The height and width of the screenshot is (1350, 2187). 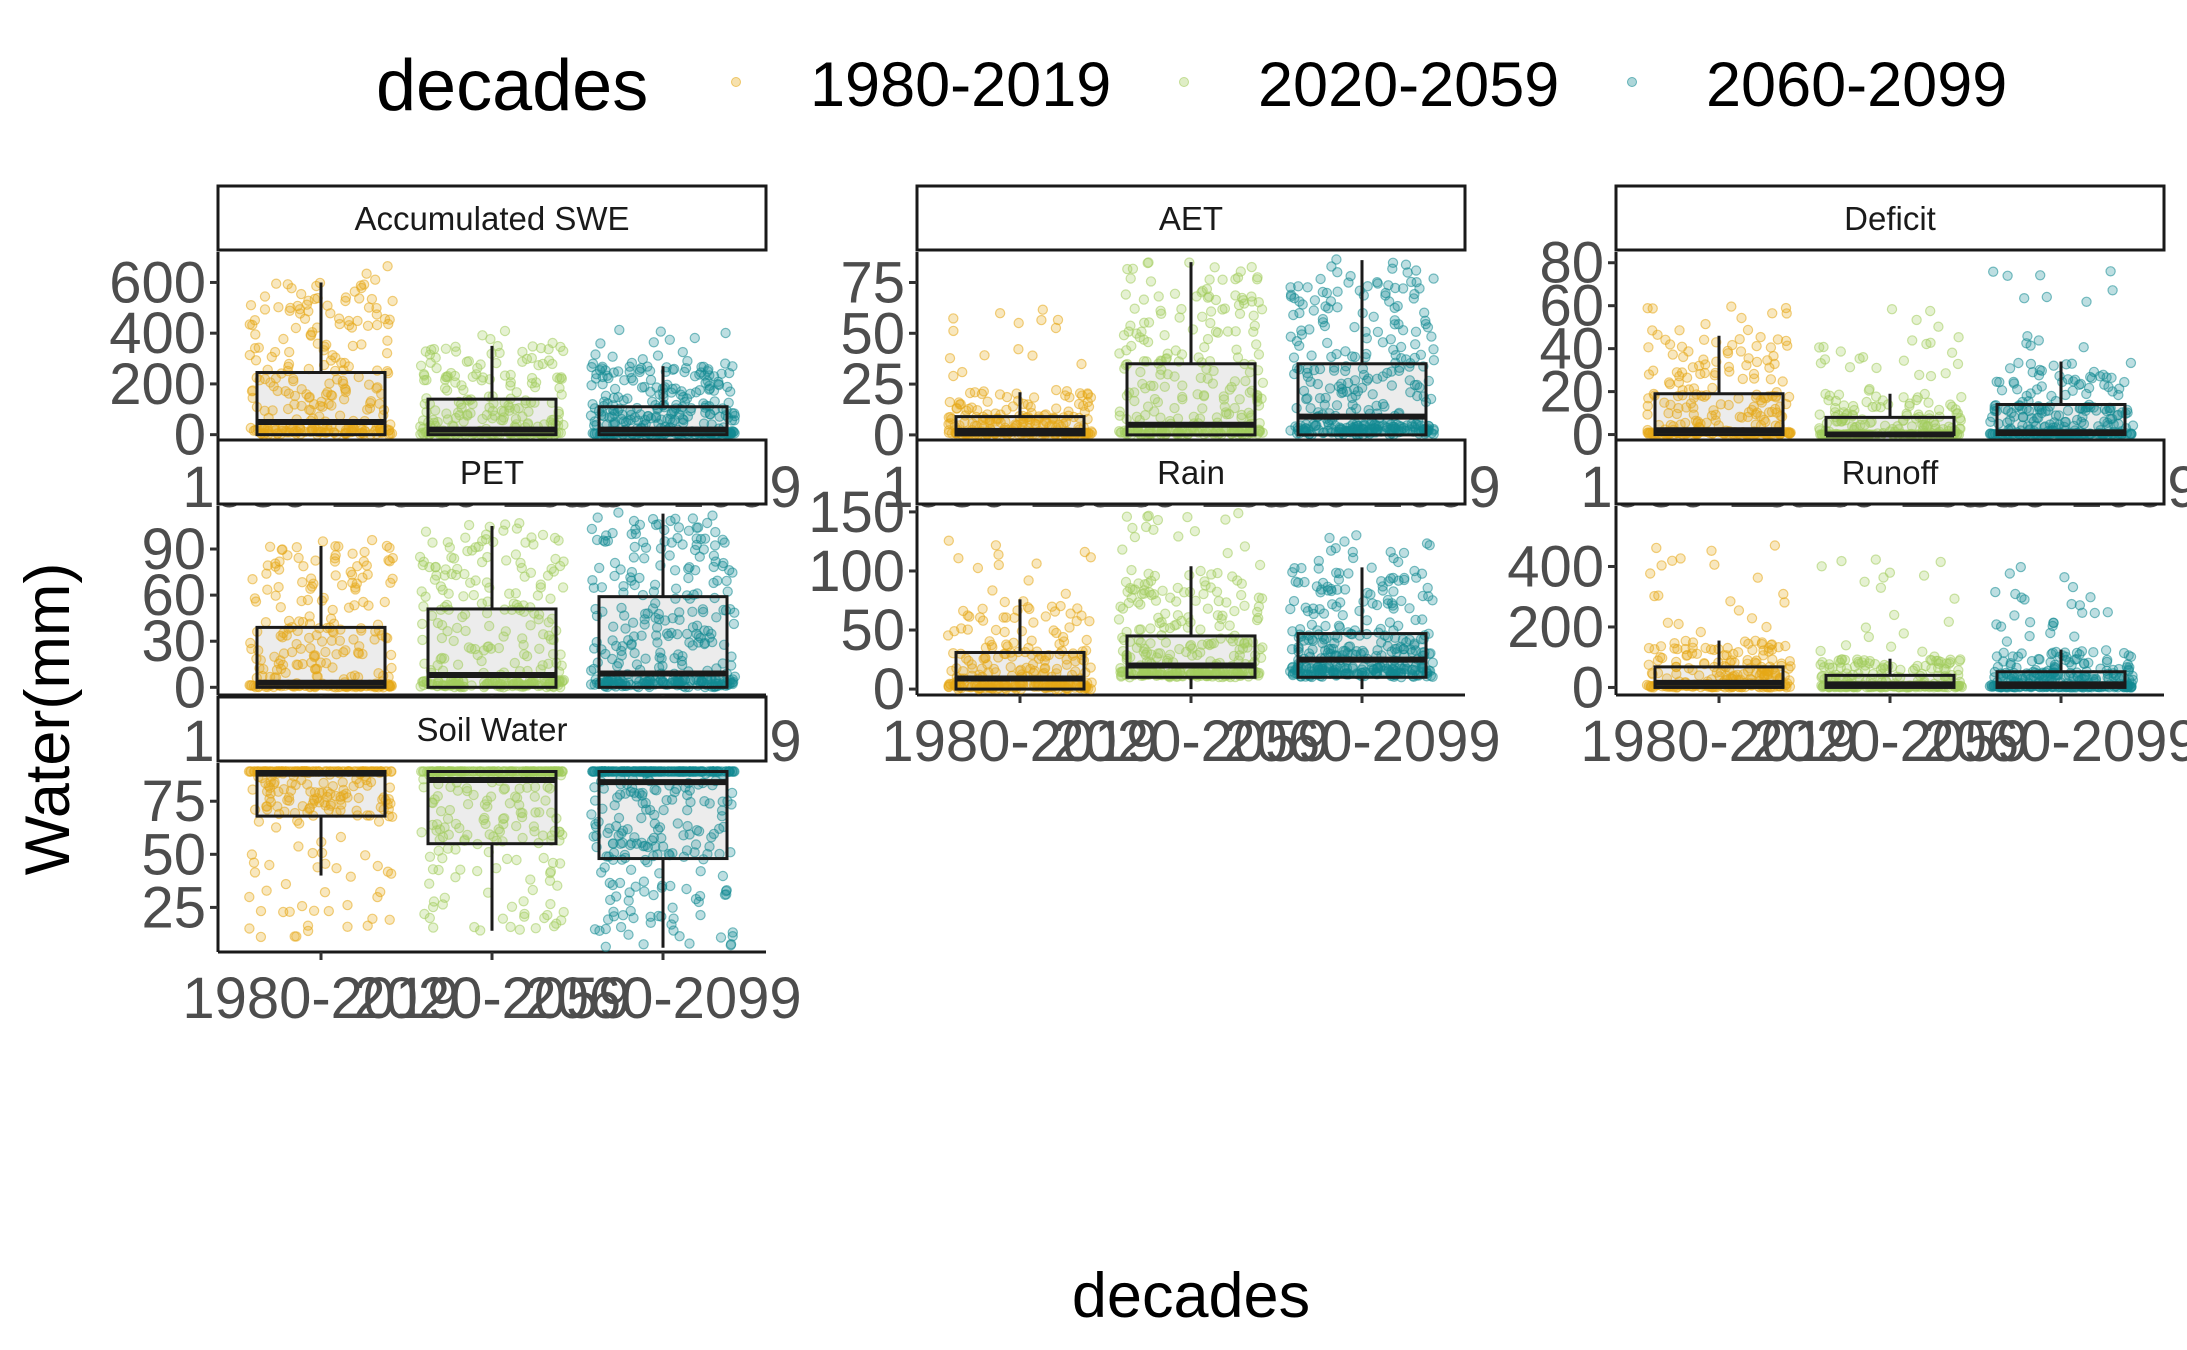 I want to click on strip-accumulated-swe, so click(x=492, y=218).